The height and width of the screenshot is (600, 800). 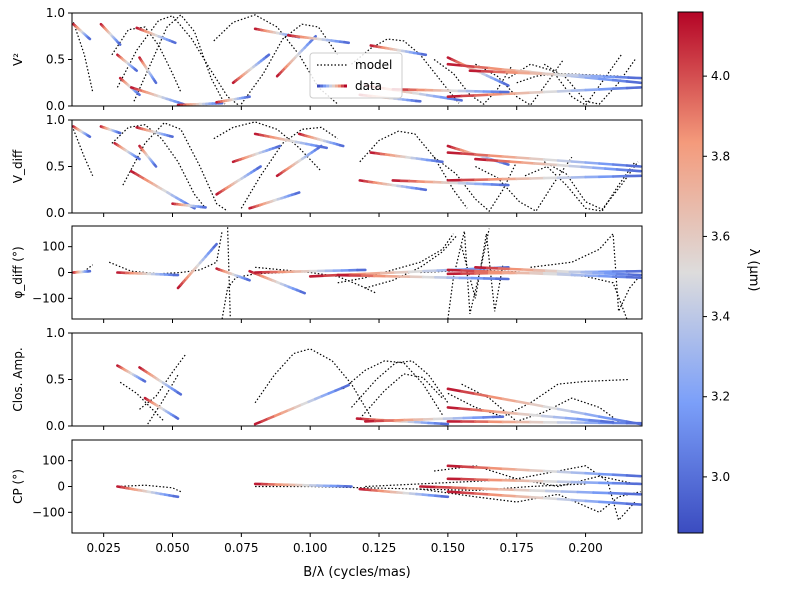 I want to click on colorbar-tick-label: 3.8, so click(x=720, y=156).